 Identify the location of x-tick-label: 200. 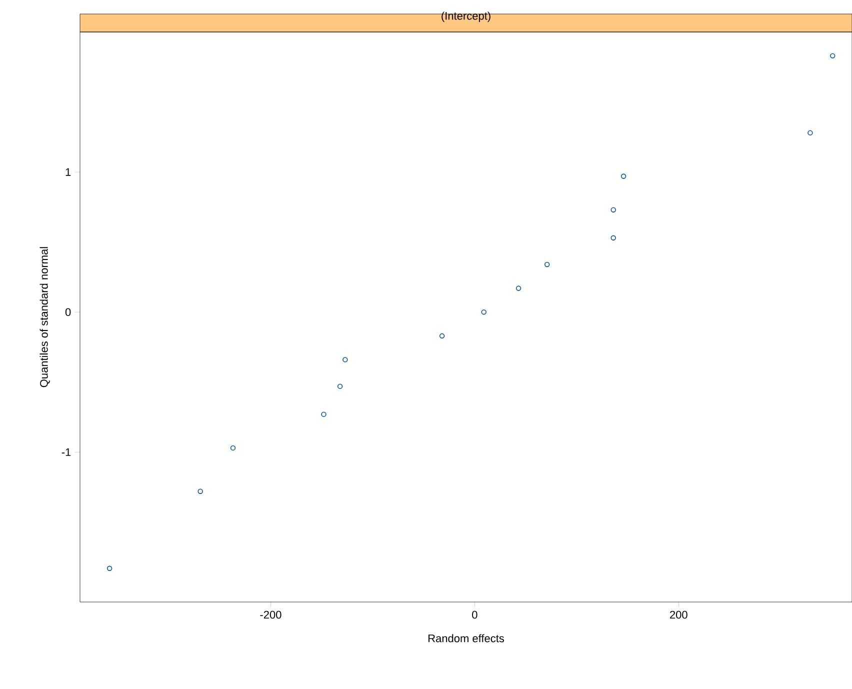
(679, 614).